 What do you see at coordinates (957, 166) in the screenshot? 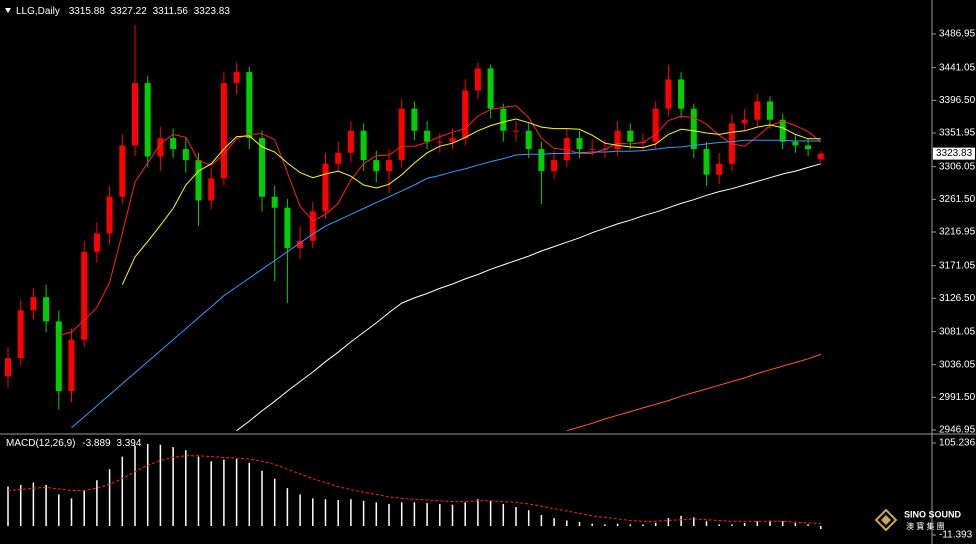
I see `y-tick-label: 3306.05` at bounding box center [957, 166].